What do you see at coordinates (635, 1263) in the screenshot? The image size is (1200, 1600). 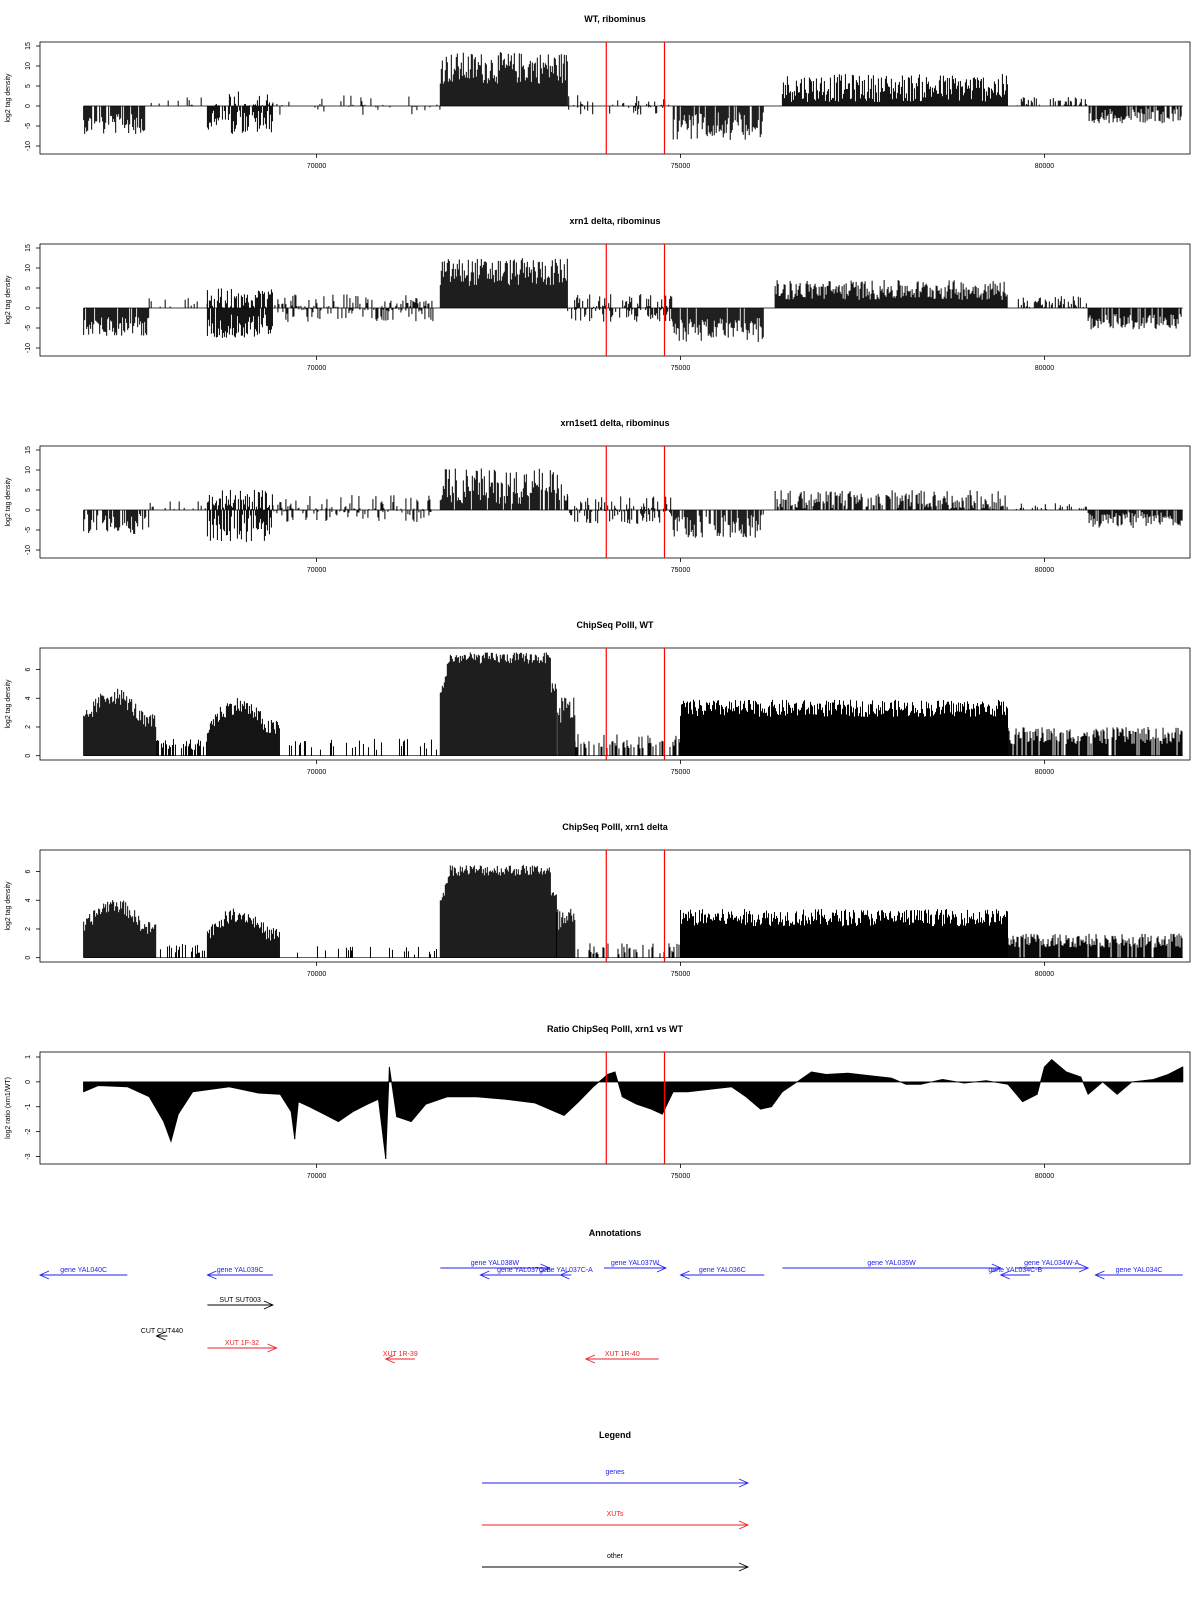 I see `gene-label: gene YAL037W` at bounding box center [635, 1263].